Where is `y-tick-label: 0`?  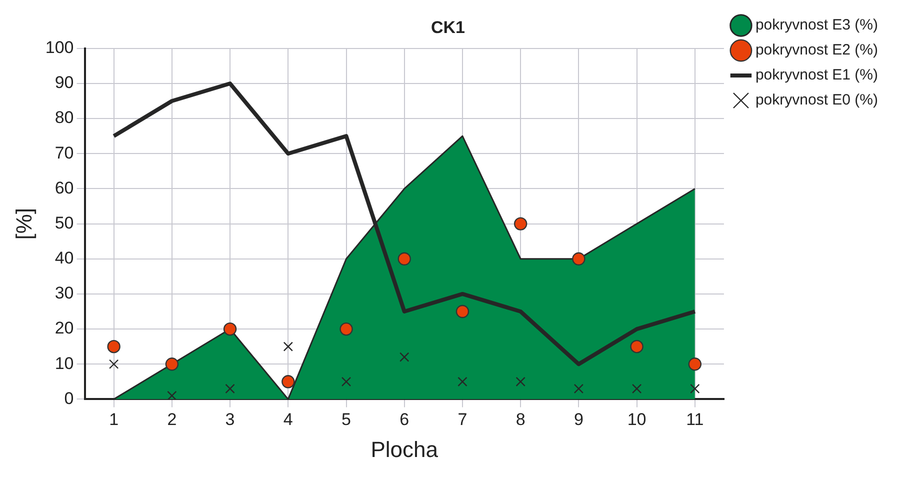 y-tick-label: 0 is located at coordinates (69, 398).